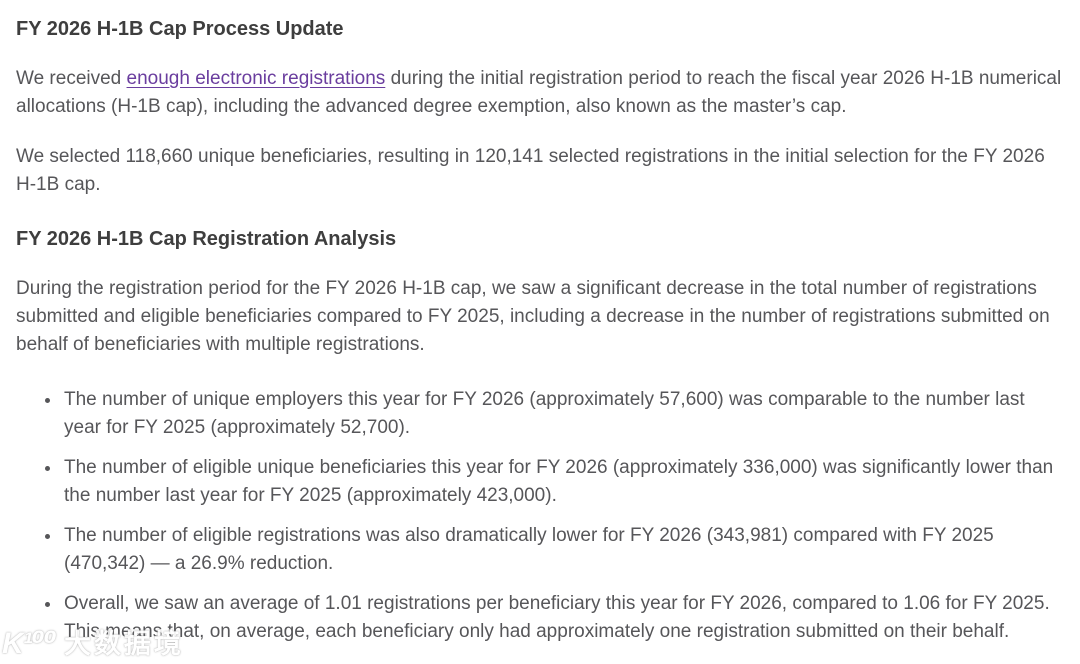 The image size is (1080, 664). What do you see at coordinates (71, 78) in the screenshot?
I see `paragraph-registrations-before-link: We received` at bounding box center [71, 78].